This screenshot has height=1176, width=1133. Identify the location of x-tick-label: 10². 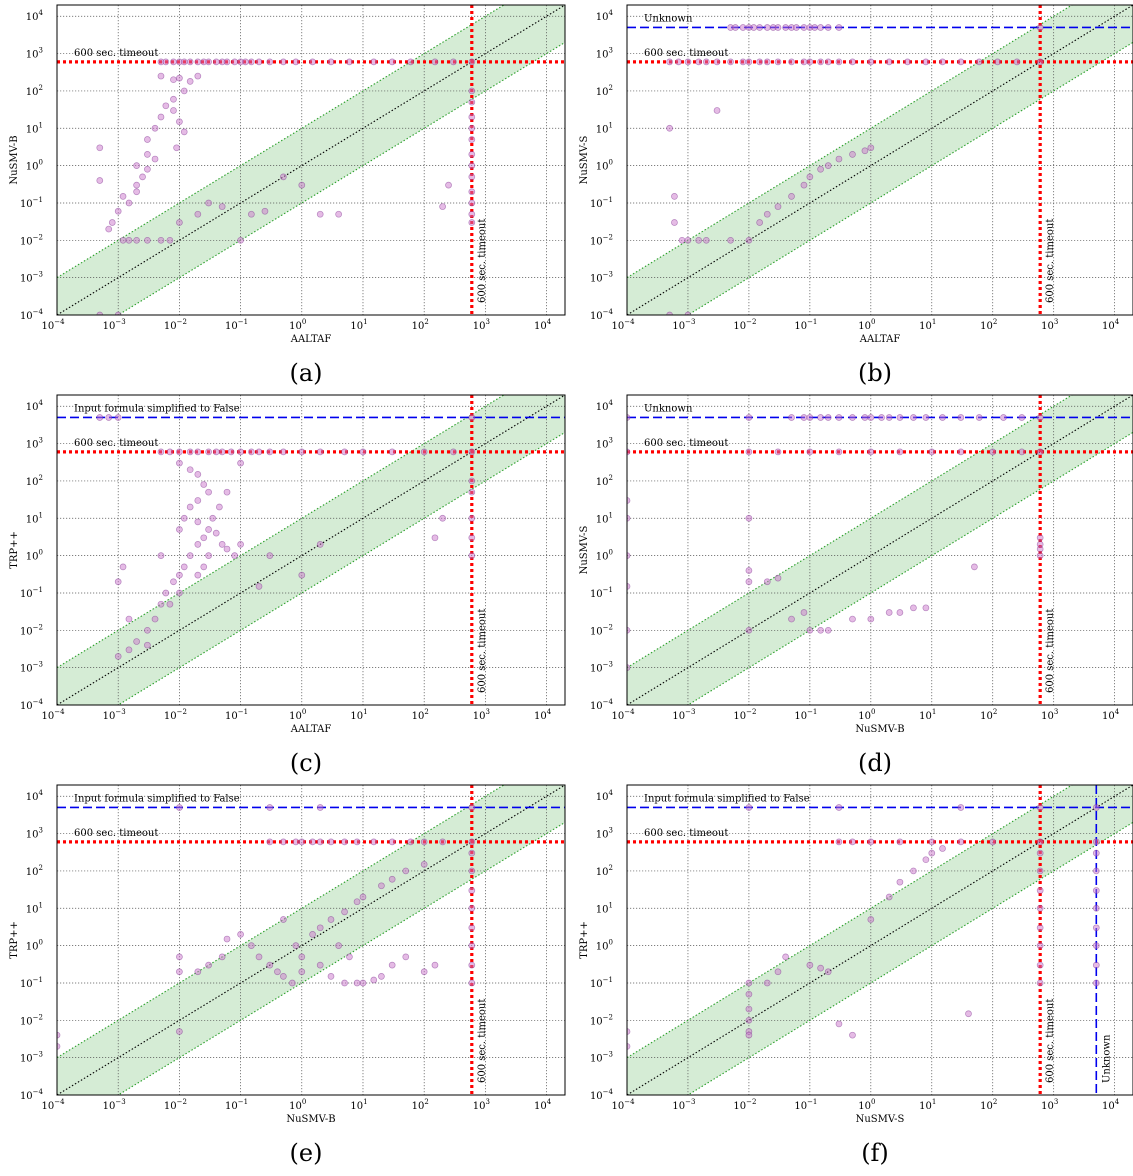
(420, 715).